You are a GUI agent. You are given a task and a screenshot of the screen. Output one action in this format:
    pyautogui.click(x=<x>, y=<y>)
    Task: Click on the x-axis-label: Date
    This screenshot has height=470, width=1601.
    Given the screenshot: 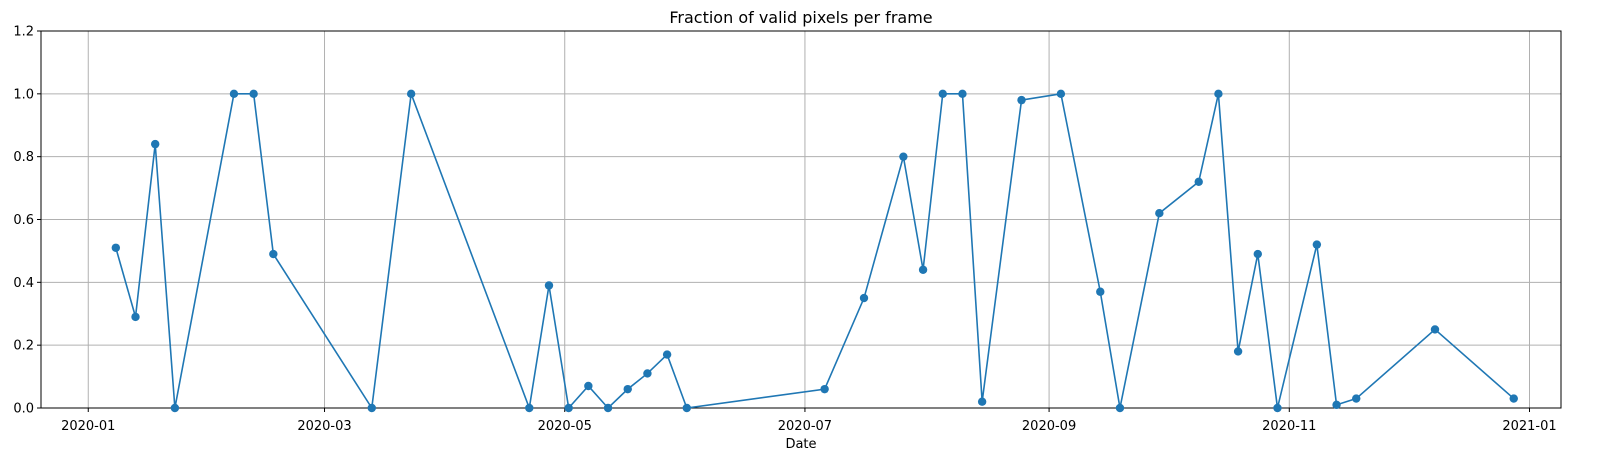 What is the action you would take?
    pyautogui.click(x=800, y=444)
    